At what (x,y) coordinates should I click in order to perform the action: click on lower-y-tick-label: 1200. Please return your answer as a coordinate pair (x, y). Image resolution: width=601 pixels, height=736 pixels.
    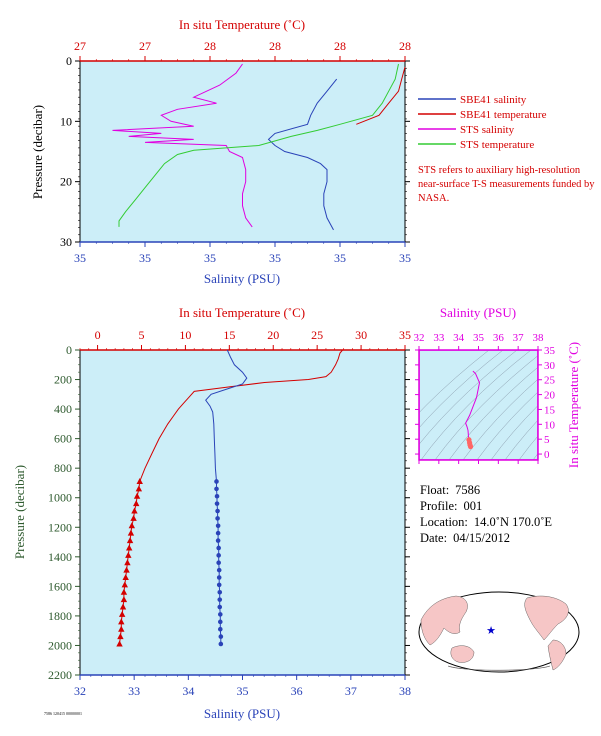
    Looking at the image, I should click on (60, 527).